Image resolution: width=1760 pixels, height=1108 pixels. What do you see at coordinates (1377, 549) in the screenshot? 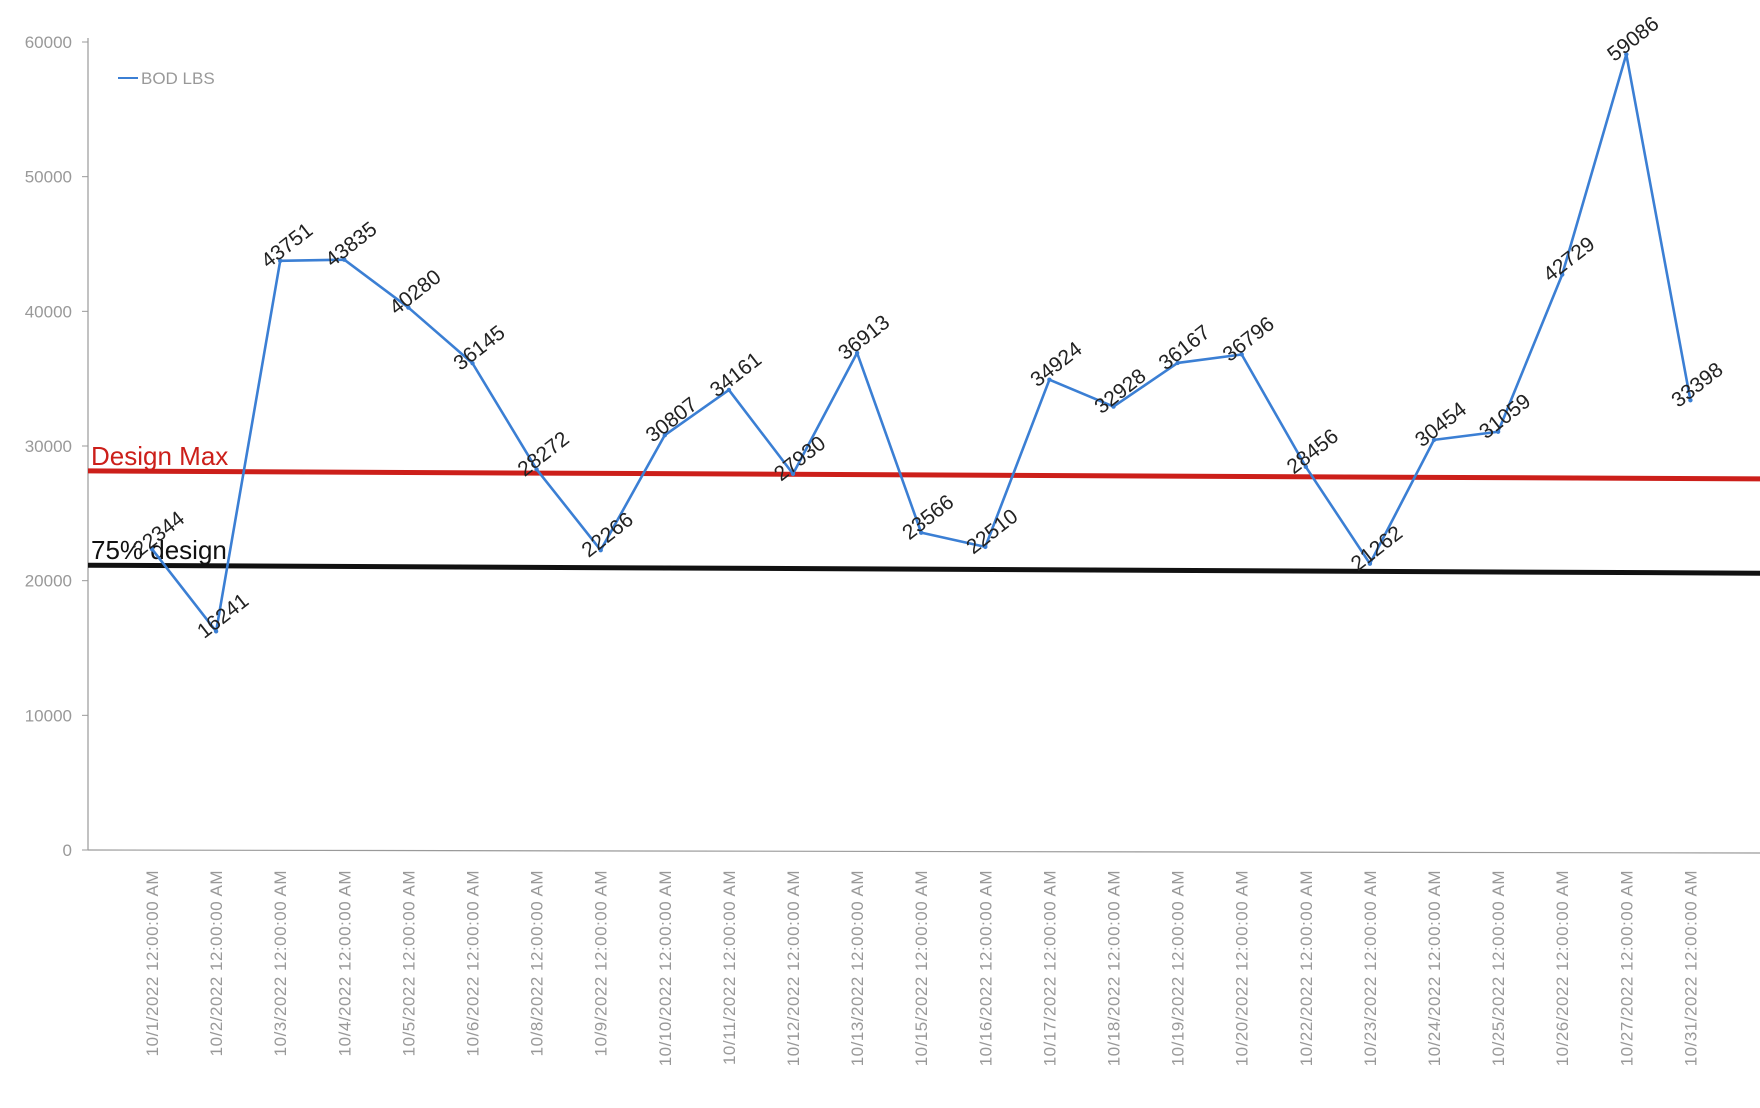
I see `data-label: 21262` at bounding box center [1377, 549].